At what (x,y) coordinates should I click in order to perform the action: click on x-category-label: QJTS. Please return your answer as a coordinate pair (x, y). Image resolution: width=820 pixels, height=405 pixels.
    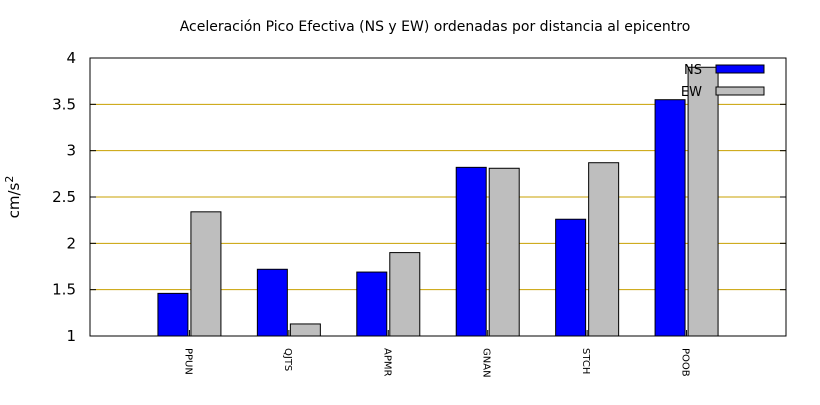
    Looking at the image, I should click on (287, 359).